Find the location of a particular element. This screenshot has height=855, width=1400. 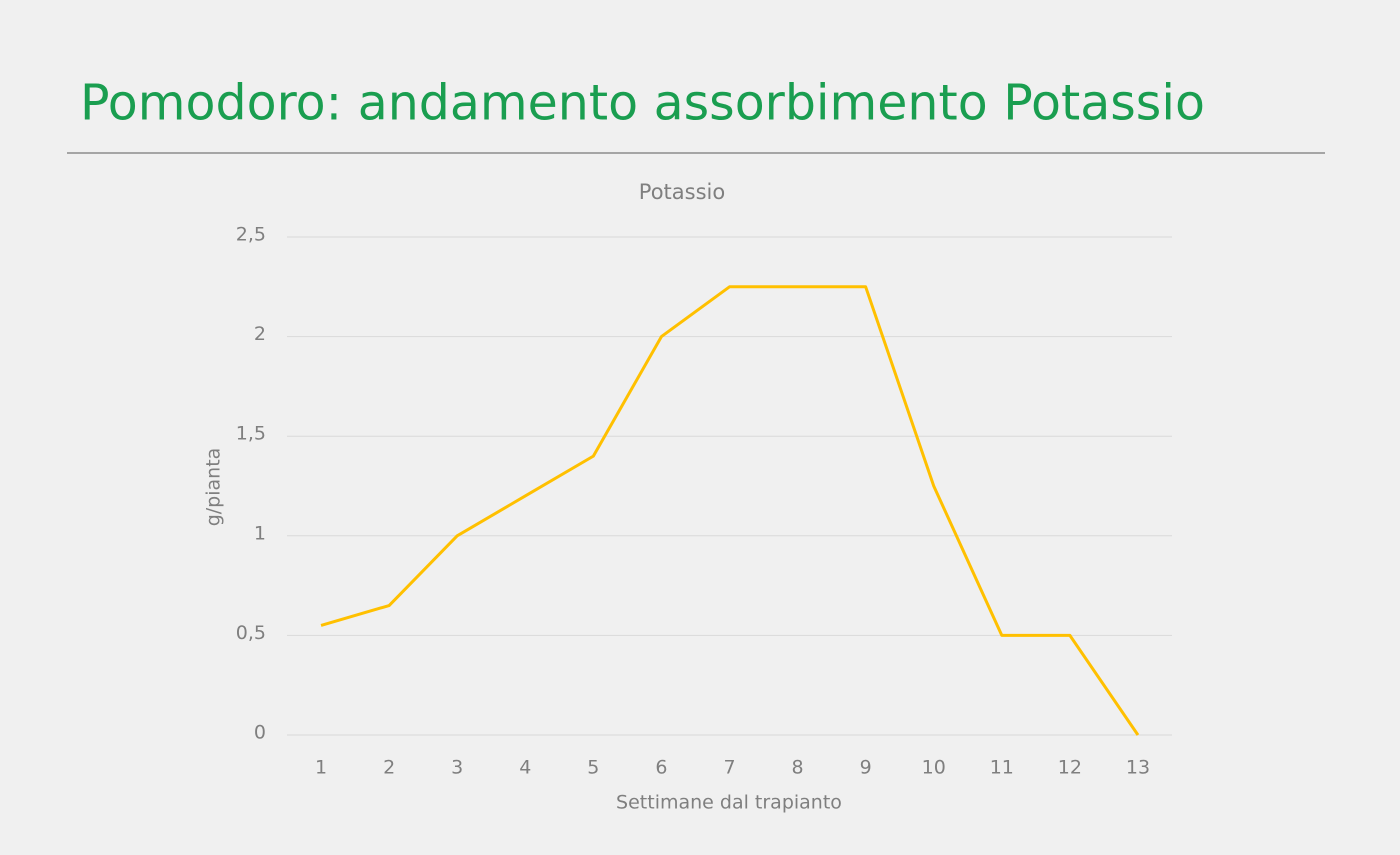

y-tick-label: 2 is located at coordinates (260, 334).